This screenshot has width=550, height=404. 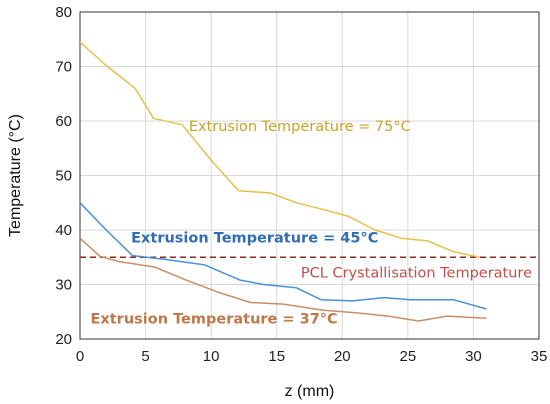 What do you see at coordinates (145, 356) in the screenshot?
I see `x-tick-label: 5` at bounding box center [145, 356].